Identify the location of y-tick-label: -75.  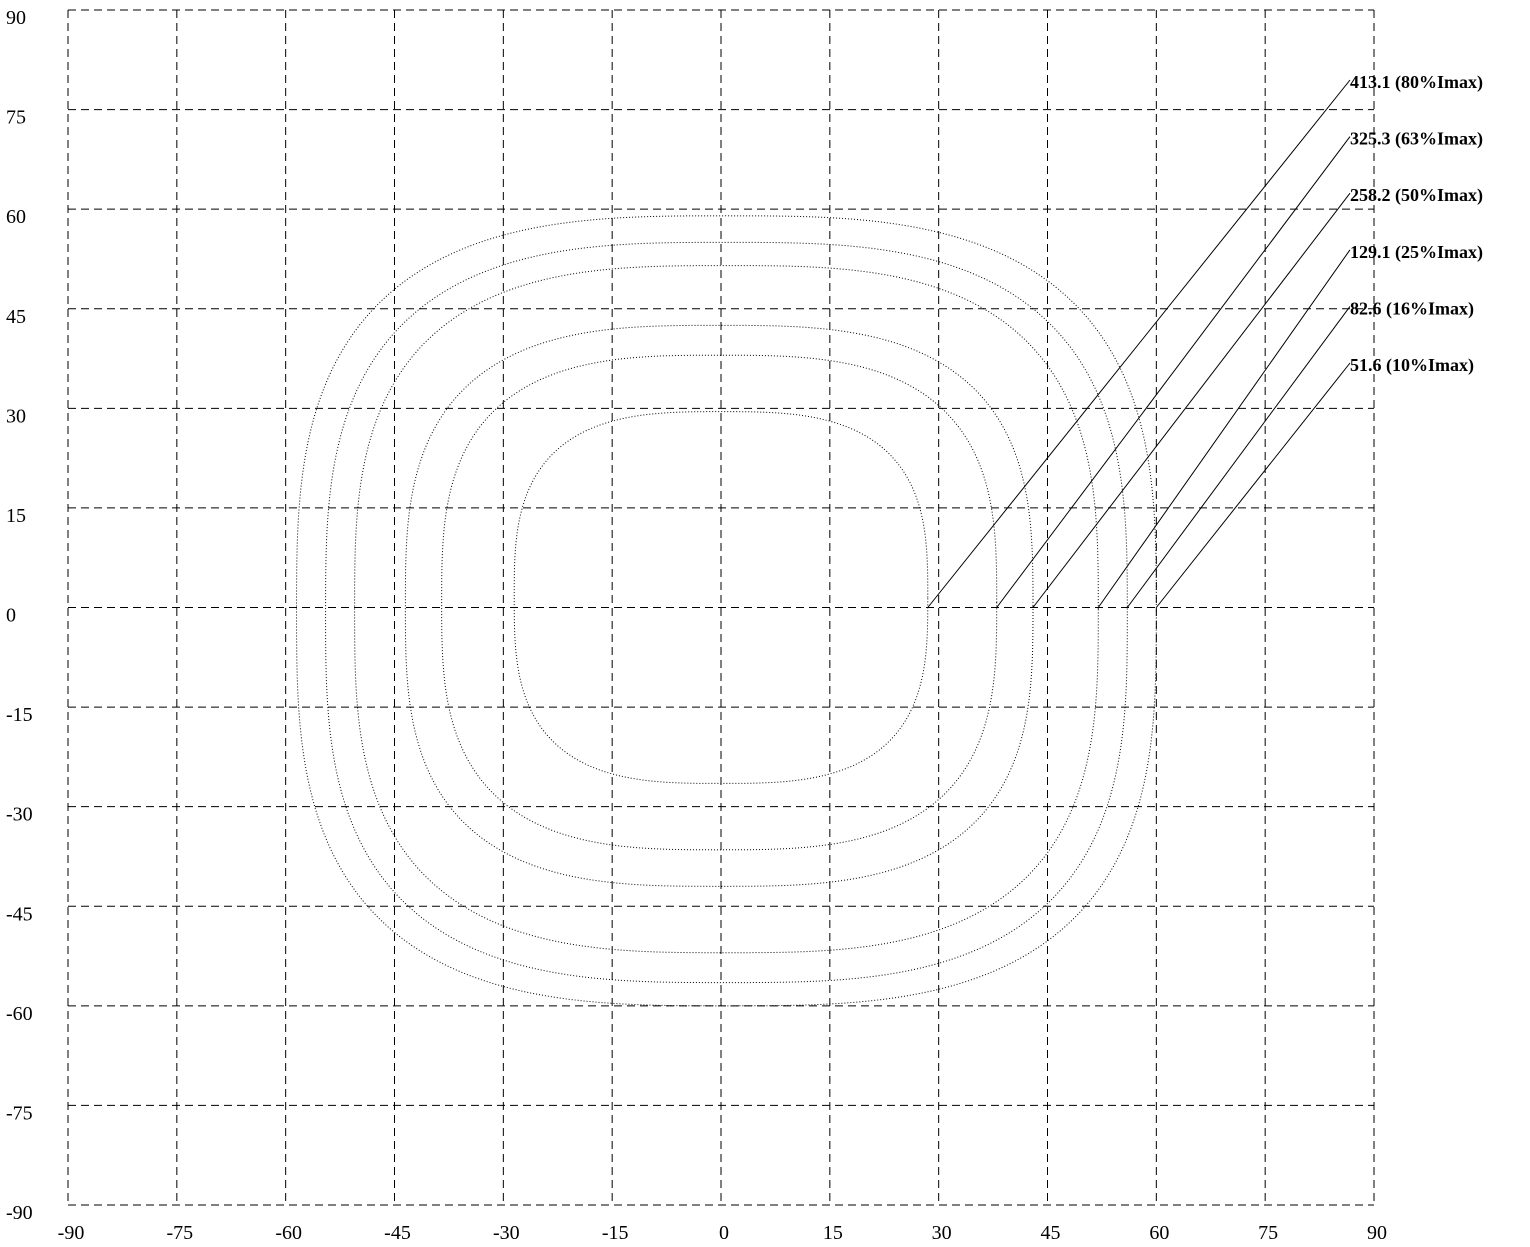
(19, 1113).